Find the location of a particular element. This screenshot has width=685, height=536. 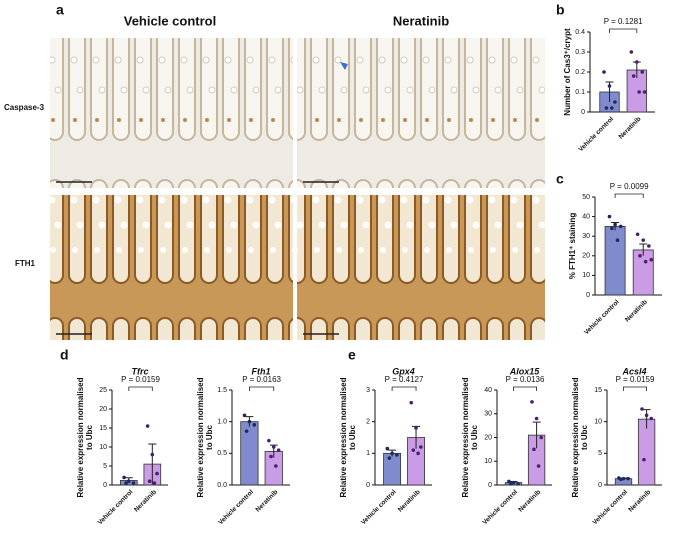

row-label: FTH1 is located at coordinates (25, 263).